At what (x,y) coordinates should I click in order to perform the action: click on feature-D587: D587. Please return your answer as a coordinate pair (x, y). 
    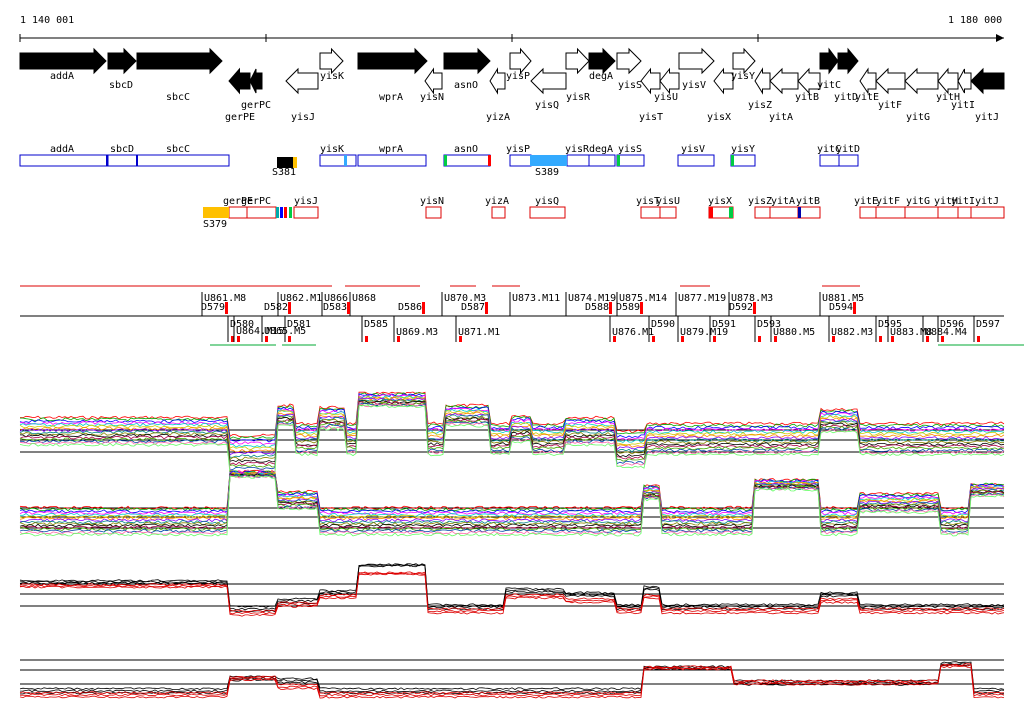
    Looking at the image, I should click on (474, 308).